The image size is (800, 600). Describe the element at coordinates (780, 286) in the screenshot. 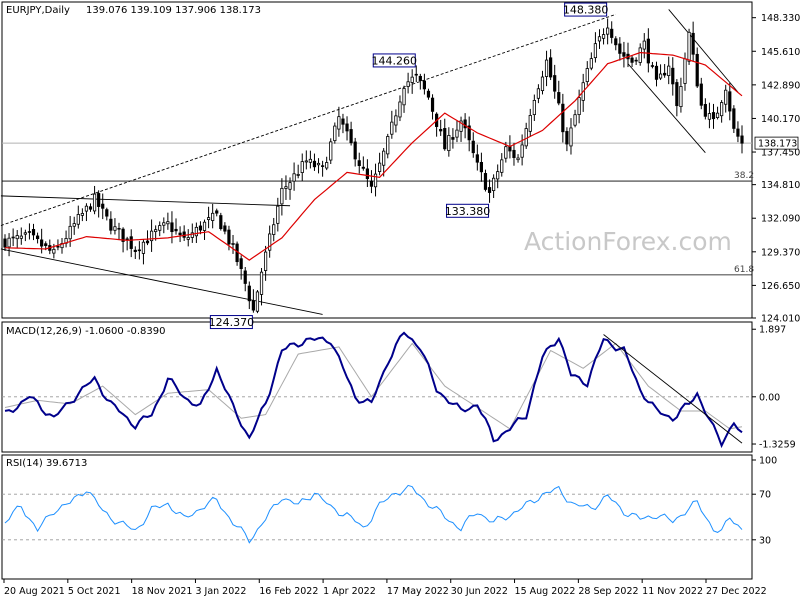

I see `price-tick-label: 126.650` at that location.